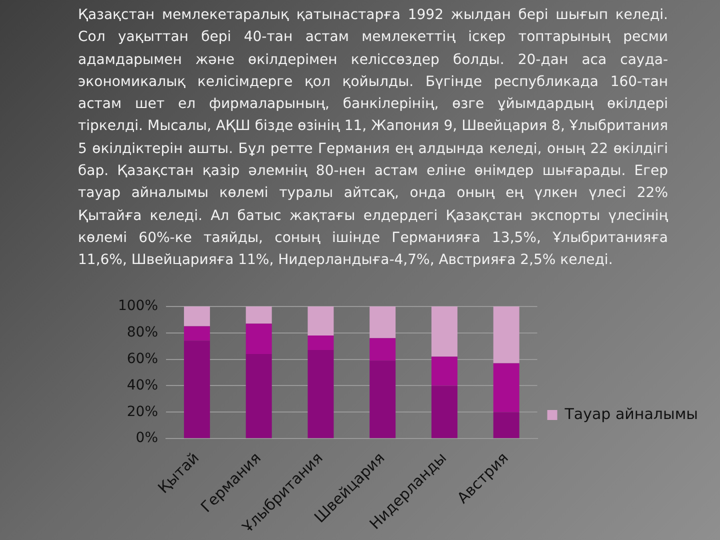  What do you see at coordinates (147, 438) in the screenshot?
I see `y-tick-label: 0%` at bounding box center [147, 438].